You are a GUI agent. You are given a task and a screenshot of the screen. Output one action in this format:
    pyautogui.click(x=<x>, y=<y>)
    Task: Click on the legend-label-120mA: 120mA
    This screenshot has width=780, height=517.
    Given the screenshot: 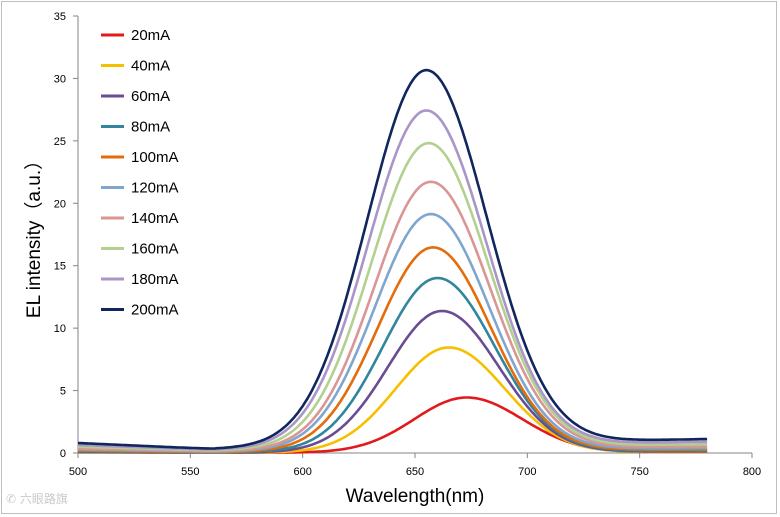 What is the action you would take?
    pyautogui.click(x=155, y=188)
    